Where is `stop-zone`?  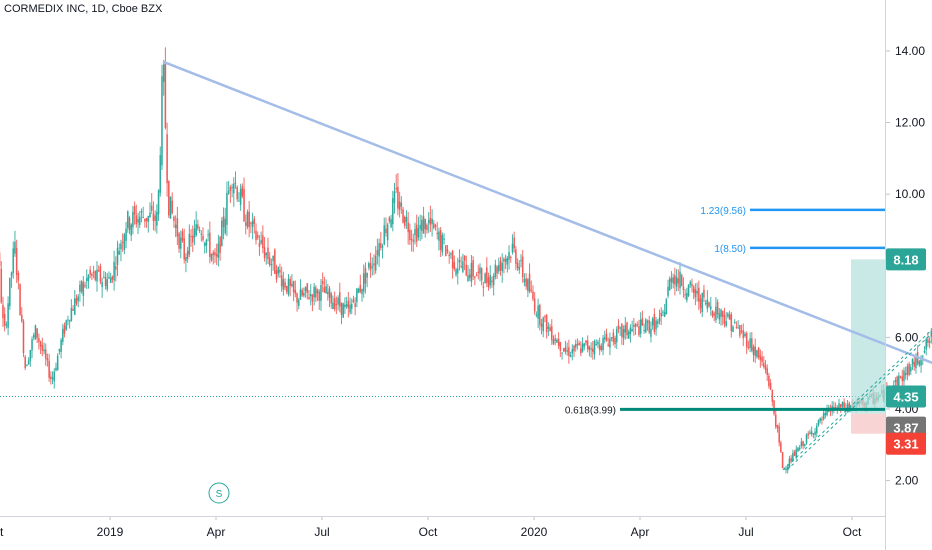
stop-zone is located at coordinates (868, 423).